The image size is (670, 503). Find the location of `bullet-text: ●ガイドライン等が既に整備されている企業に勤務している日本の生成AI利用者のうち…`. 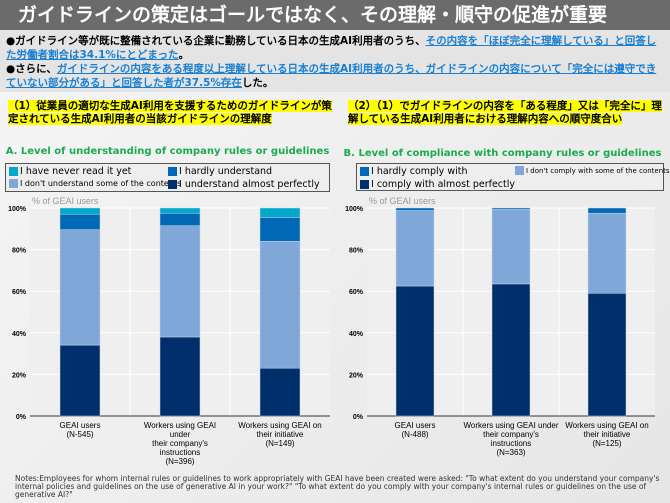

bullet-text: ●ガイドライン等が既に整備されている企業に勤務している日本の生成AI利用者のうち… is located at coordinates (216, 41).